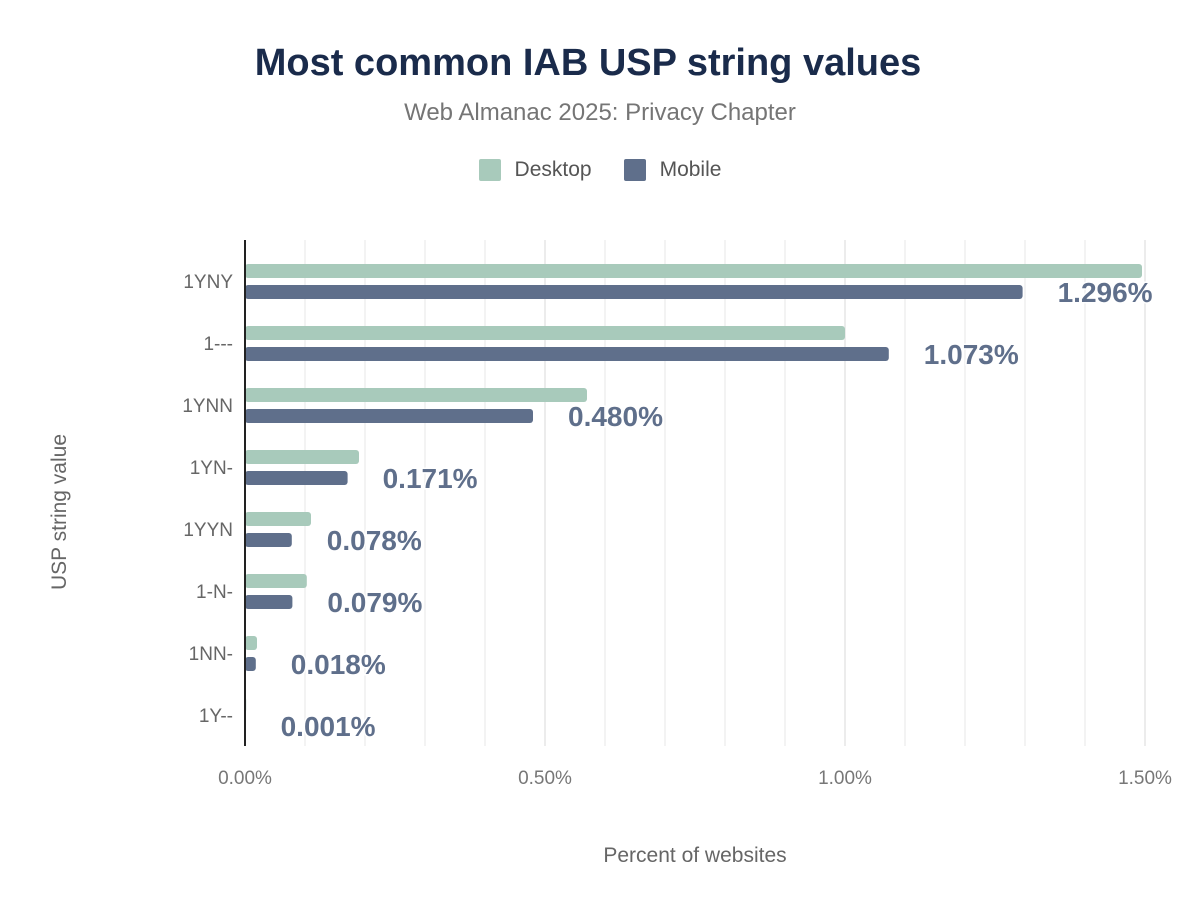  What do you see at coordinates (218, 344) in the screenshot?
I see `y-tick-label: 1---` at bounding box center [218, 344].